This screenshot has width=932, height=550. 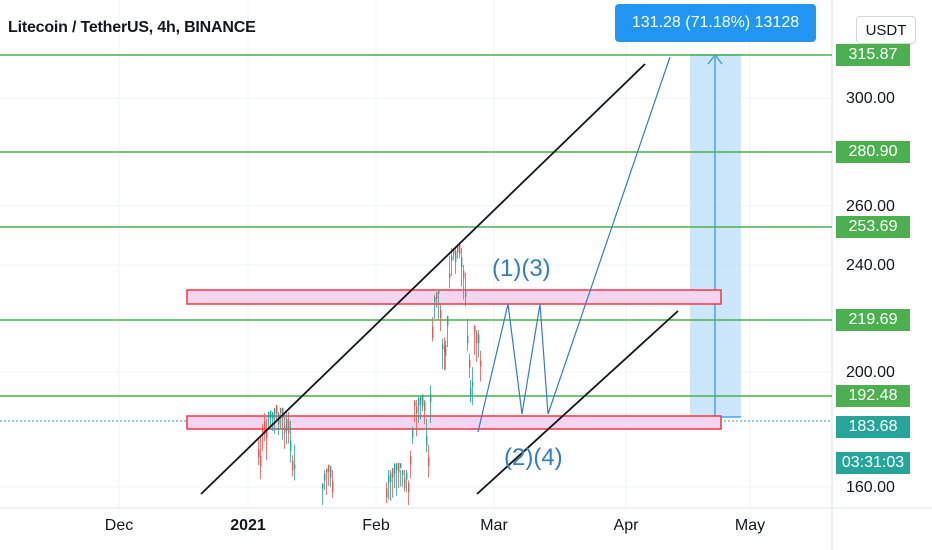 I want to click on time-tick: Feb, so click(x=376, y=525).